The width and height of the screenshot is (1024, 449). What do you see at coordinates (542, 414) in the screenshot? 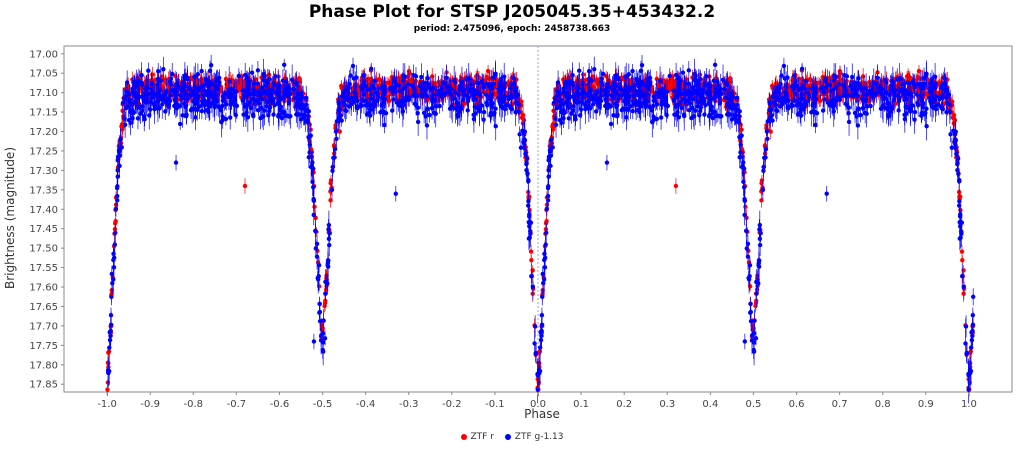
I see `x-axis-label: Phase` at bounding box center [542, 414].